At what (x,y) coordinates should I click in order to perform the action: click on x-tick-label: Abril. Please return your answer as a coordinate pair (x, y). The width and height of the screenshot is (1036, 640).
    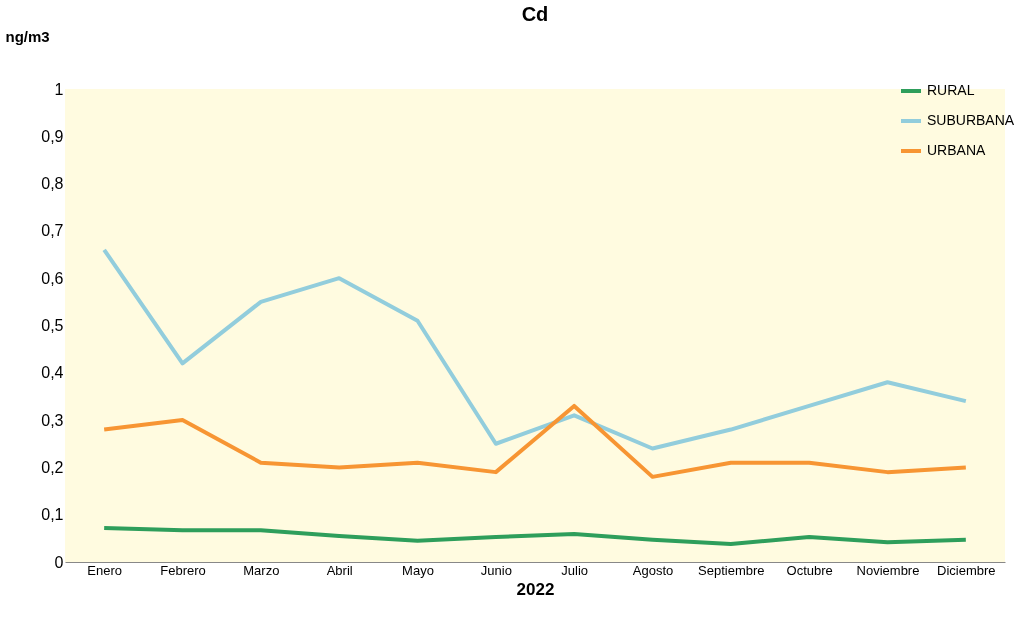
    Looking at the image, I should click on (339, 570).